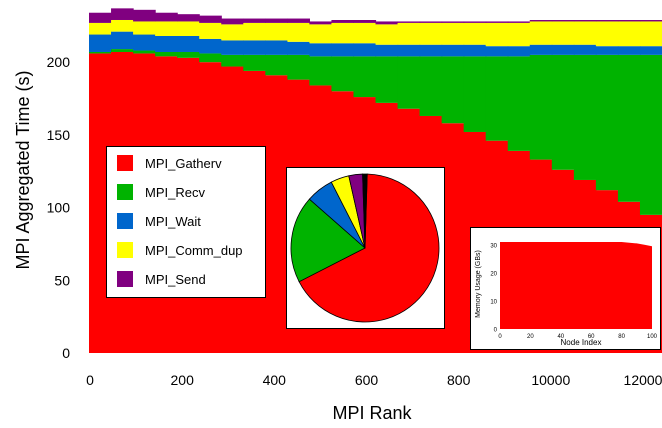  What do you see at coordinates (652, 337) in the screenshot?
I see `memory-x-tick: 100` at bounding box center [652, 337].